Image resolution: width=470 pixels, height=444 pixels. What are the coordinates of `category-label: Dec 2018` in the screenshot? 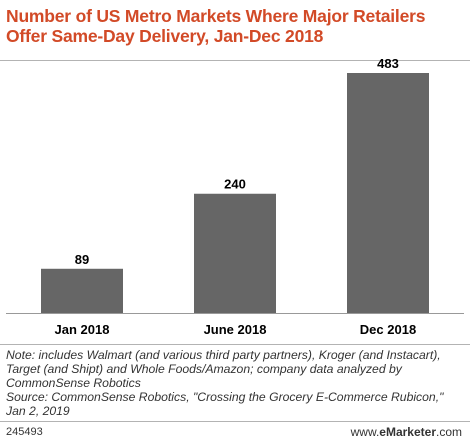 It's located at (388, 329).